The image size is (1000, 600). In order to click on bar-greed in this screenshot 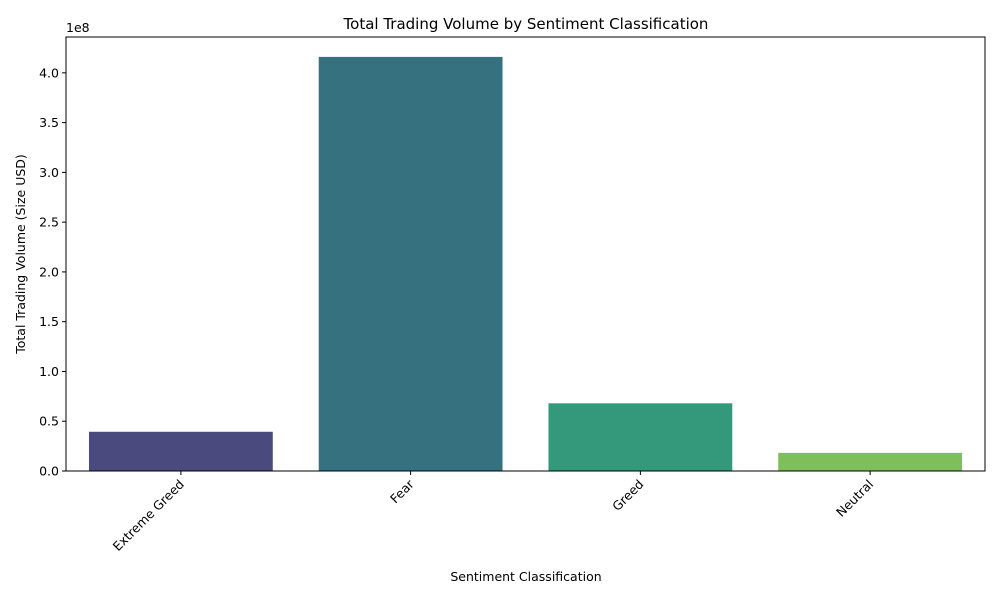, I will do `click(640, 437)`.